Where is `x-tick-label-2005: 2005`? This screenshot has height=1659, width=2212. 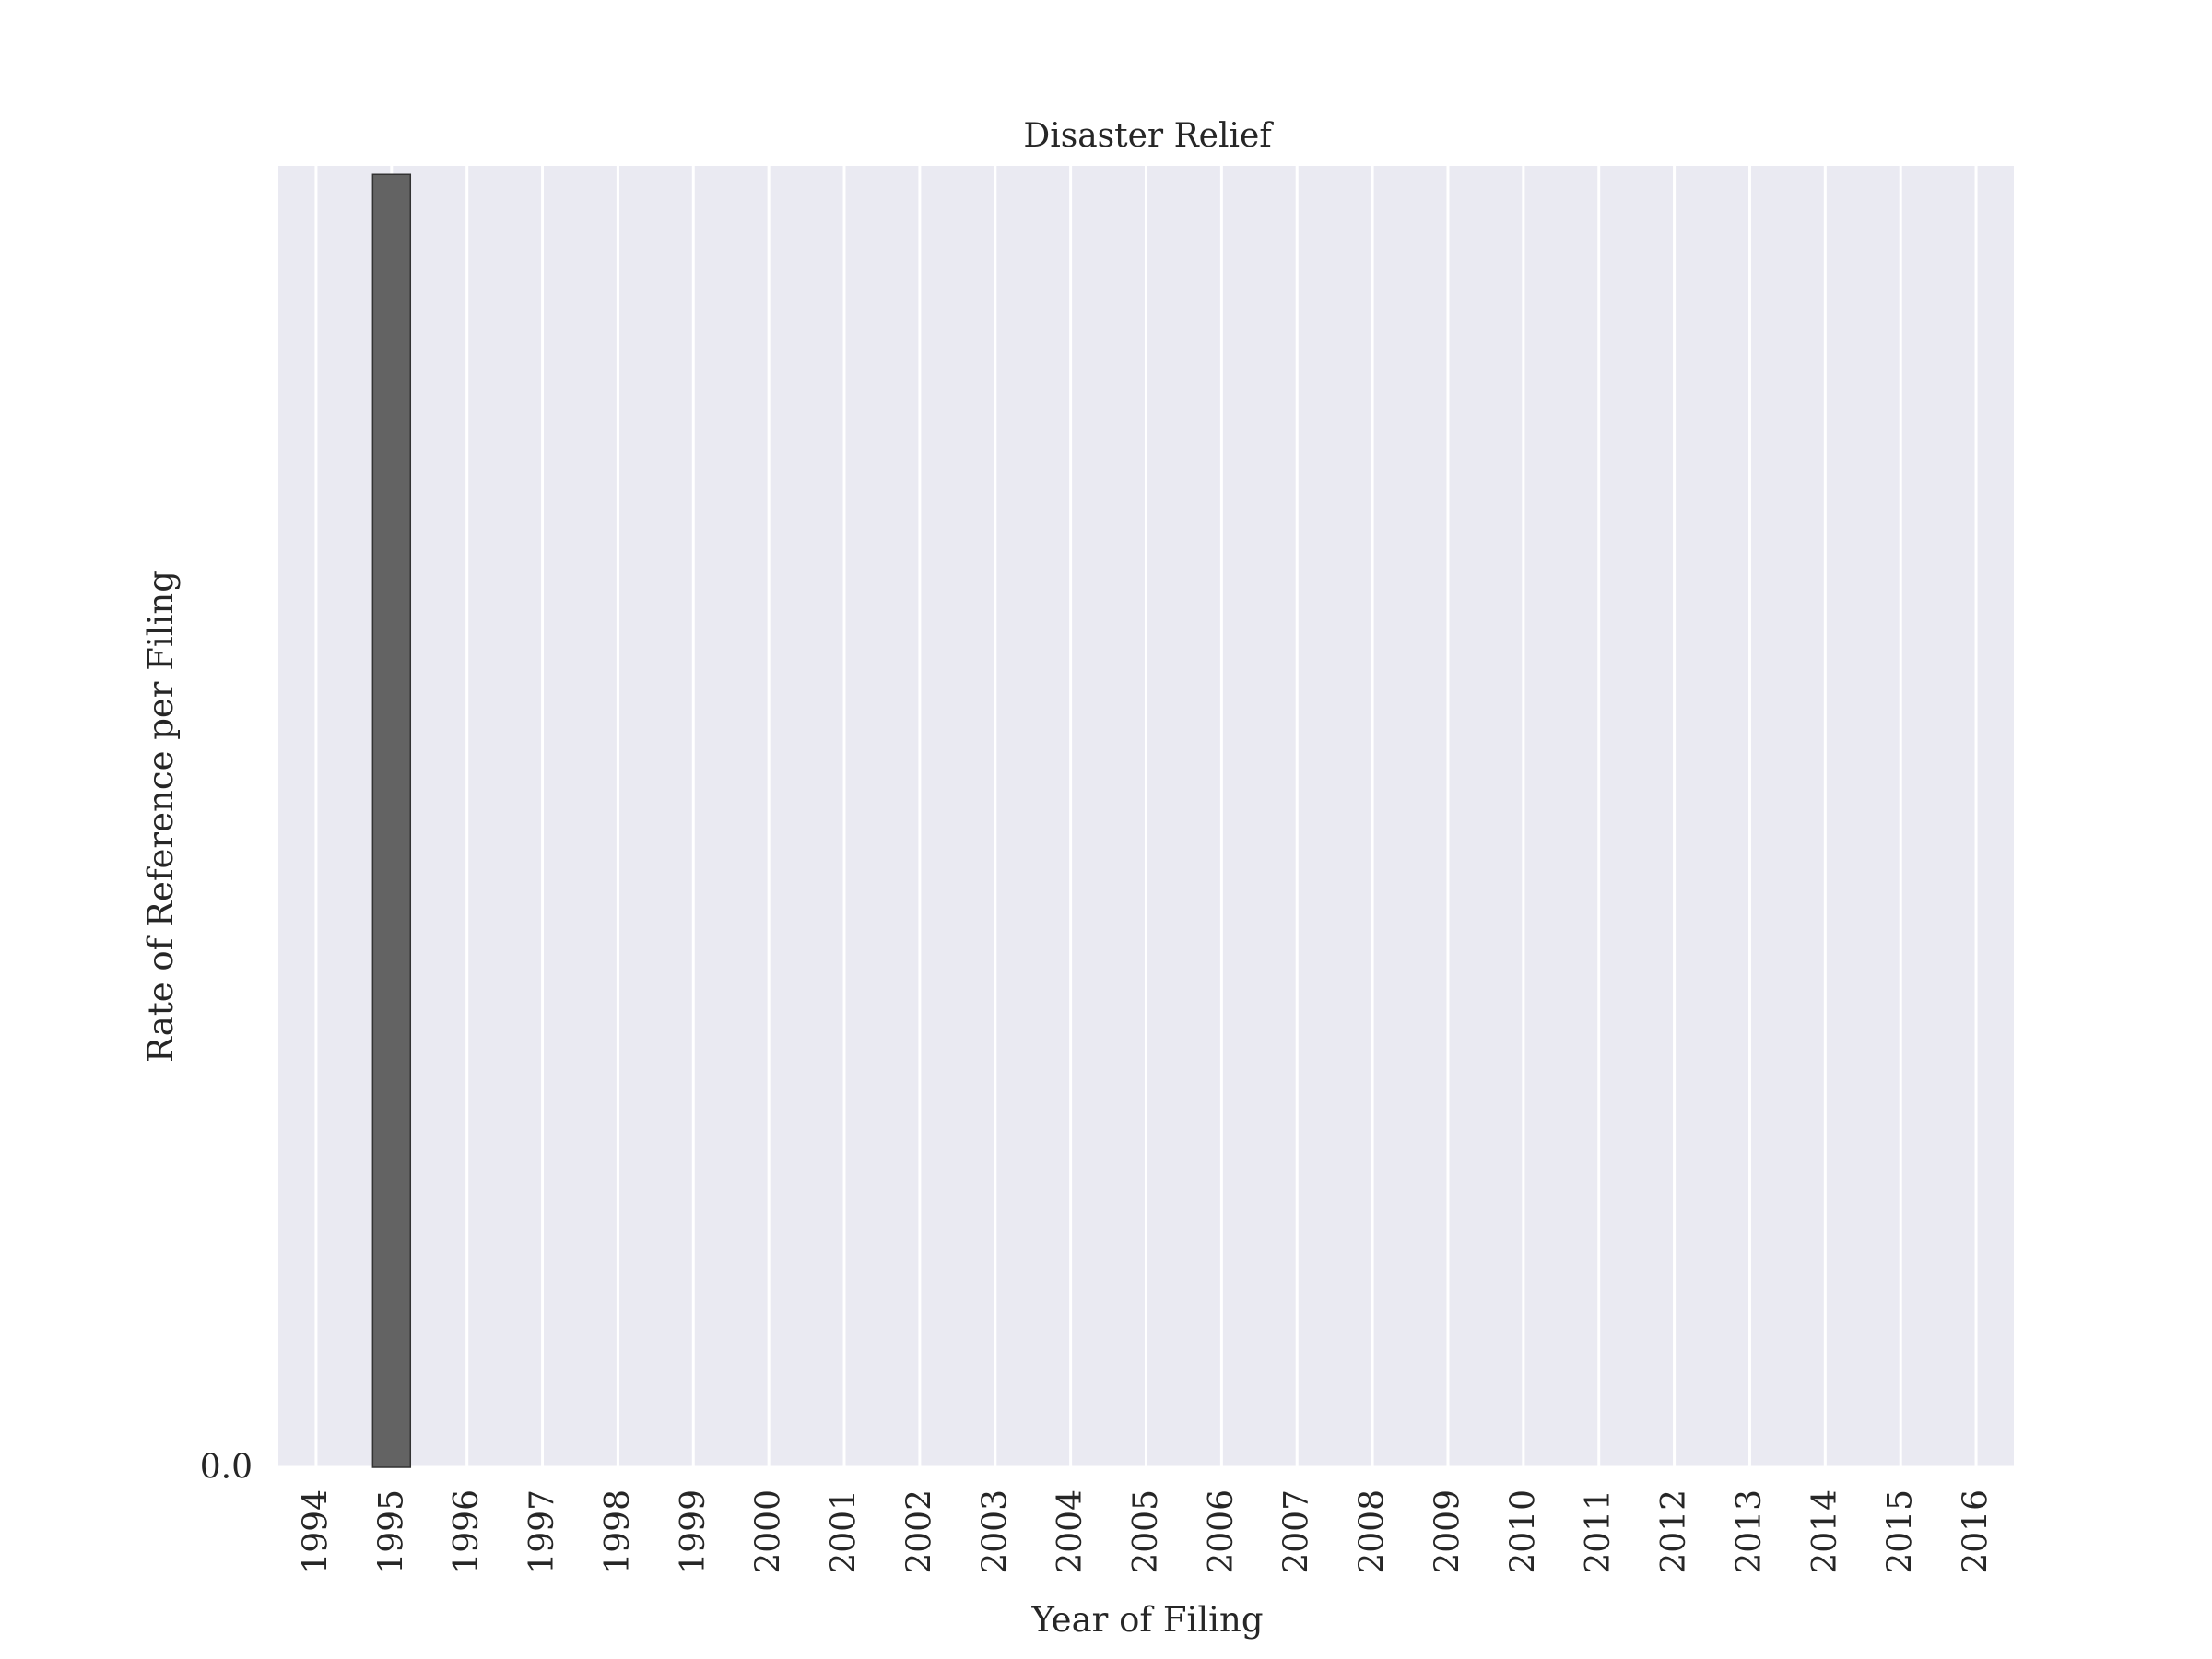
x-tick-label-2005: 2005 is located at coordinates (1146, 1531).